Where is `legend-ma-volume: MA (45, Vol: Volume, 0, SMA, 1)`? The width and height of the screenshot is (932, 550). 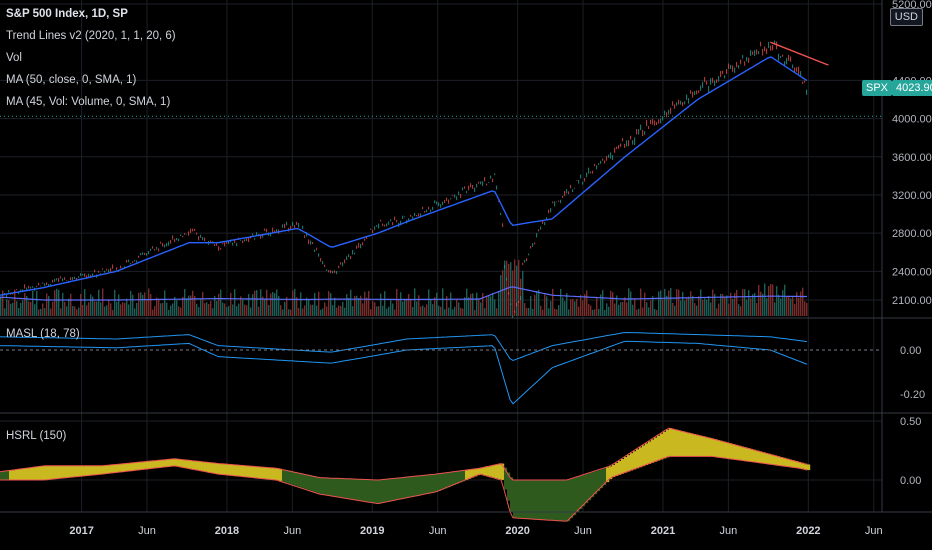
legend-ma-volume: MA (45, Vol: Volume, 0, SMA, 1) is located at coordinates (88, 102).